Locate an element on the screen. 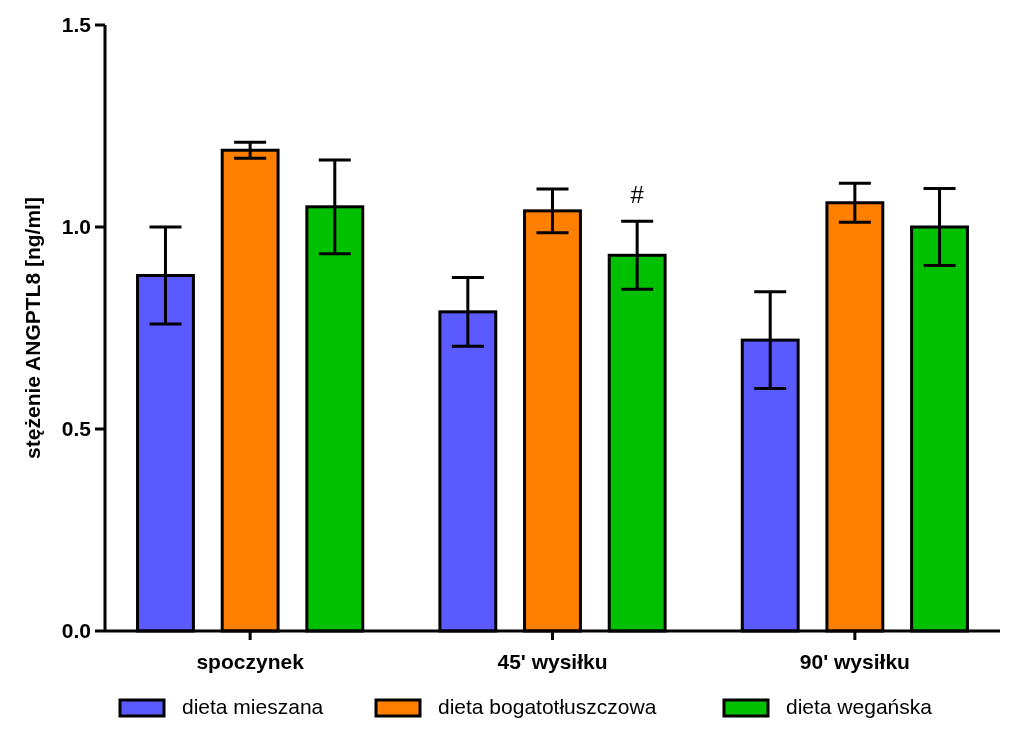  x-tick-label: 90' wysiłku is located at coordinates (854, 661).